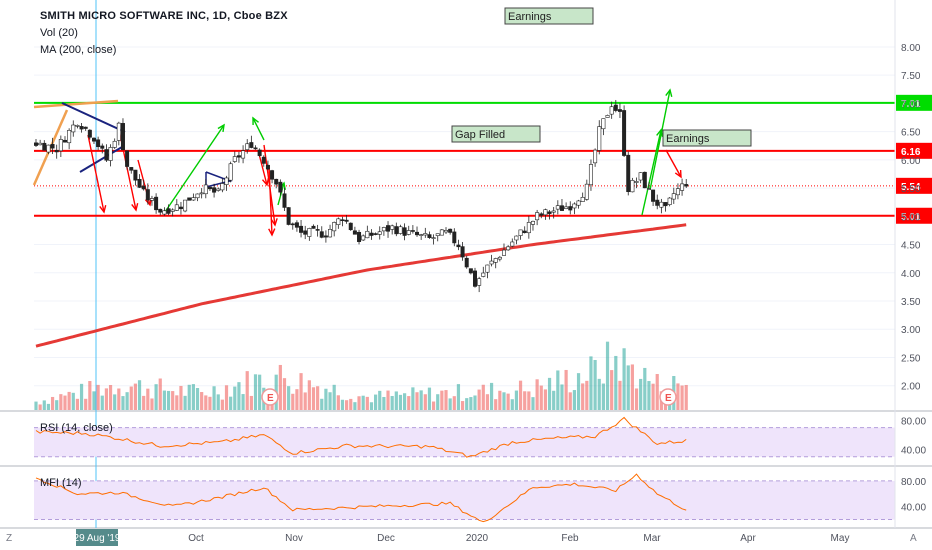 The width and height of the screenshot is (932, 550). I want to click on time-tick-label: Dec, so click(386, 538).